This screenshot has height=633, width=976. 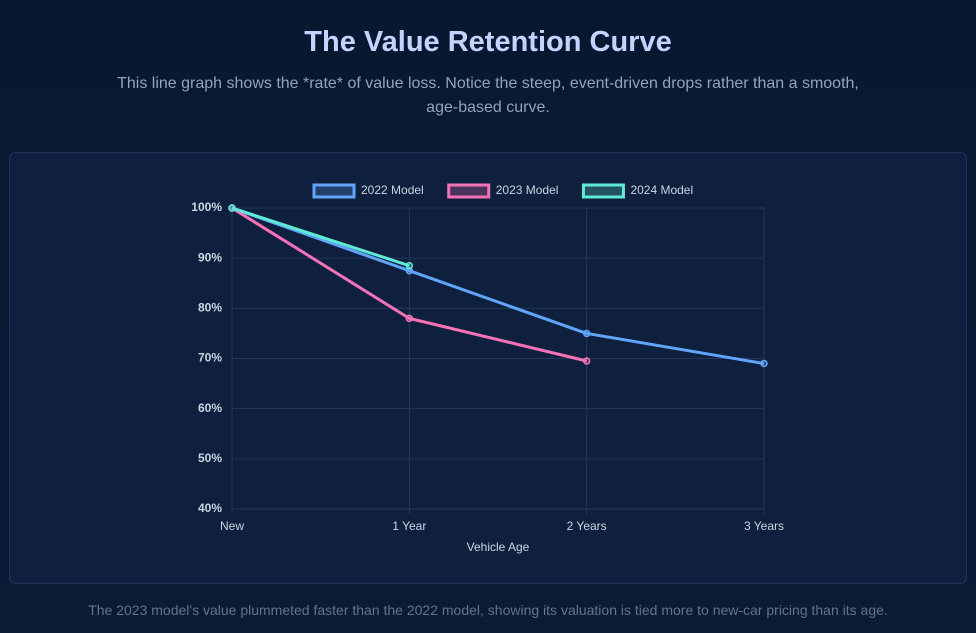 I want to click on y-tick-label: 50%, so click(x=210, y=458).